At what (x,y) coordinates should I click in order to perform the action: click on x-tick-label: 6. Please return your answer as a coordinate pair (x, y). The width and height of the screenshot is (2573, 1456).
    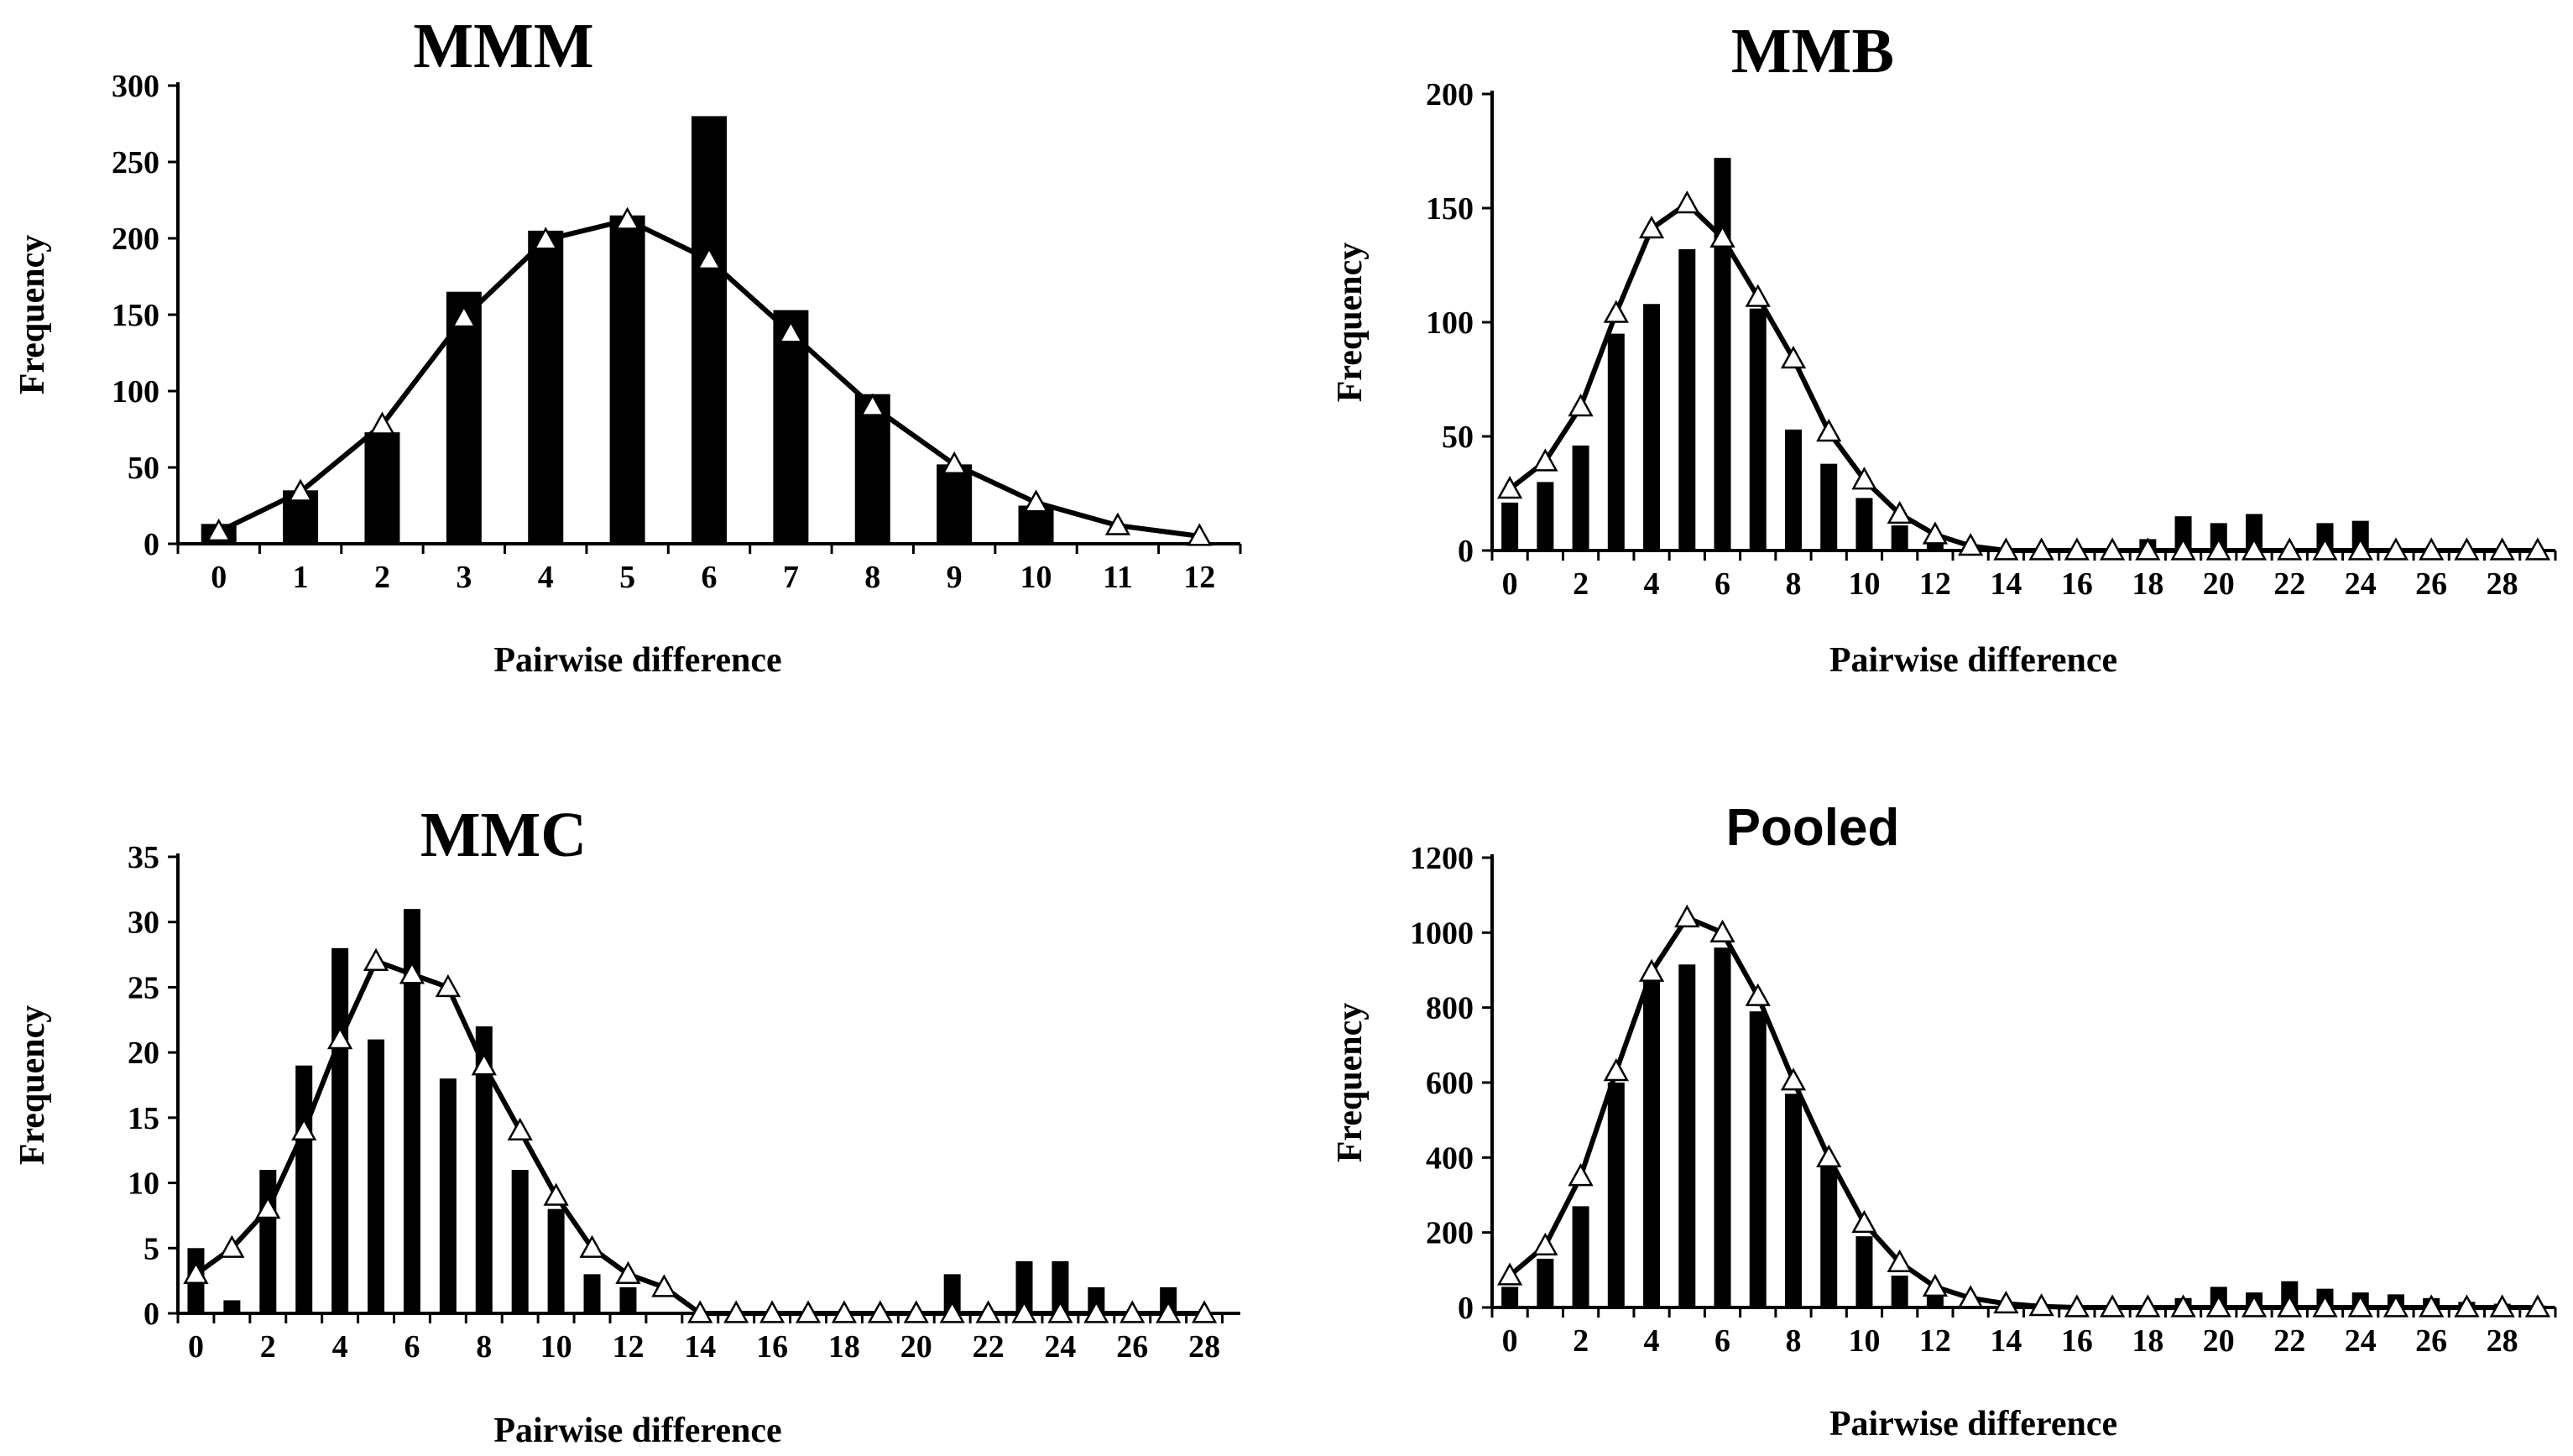
    Looking at the image, I should click on (1722, 1341).